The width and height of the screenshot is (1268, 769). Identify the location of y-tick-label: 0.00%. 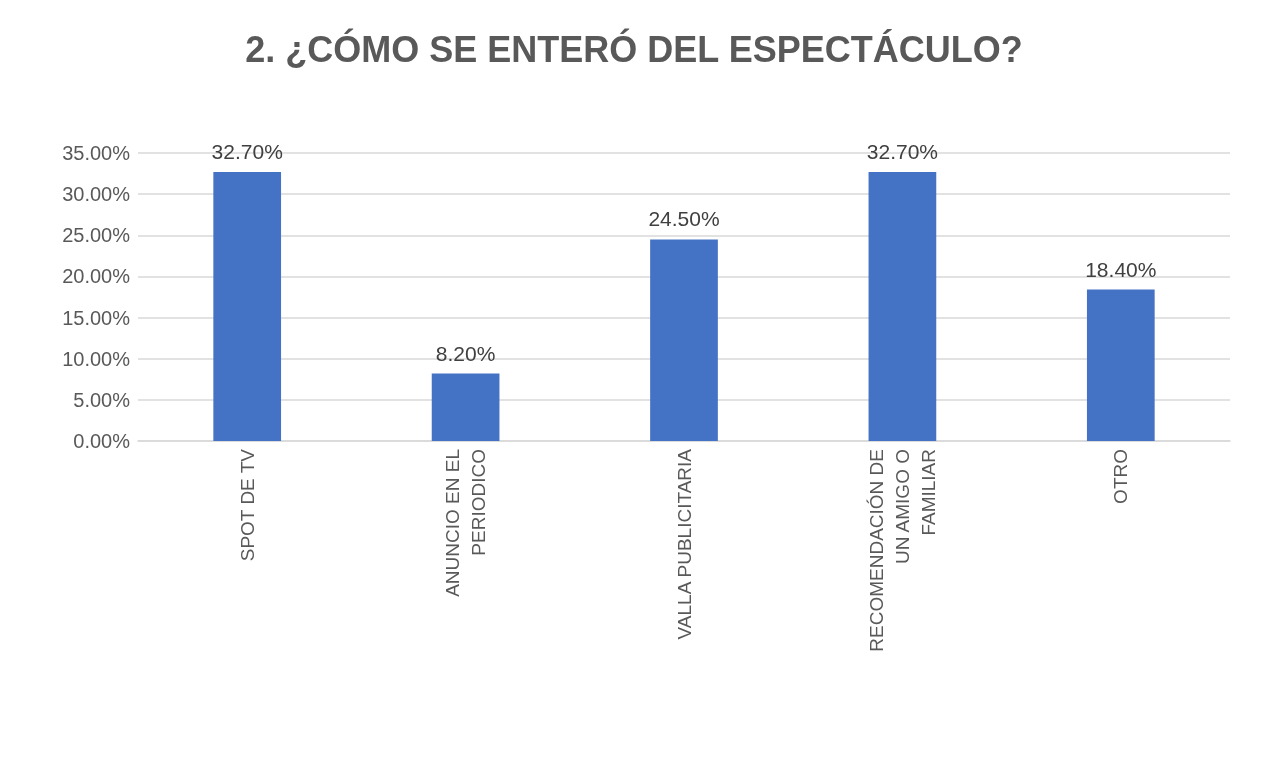
(102, 441).